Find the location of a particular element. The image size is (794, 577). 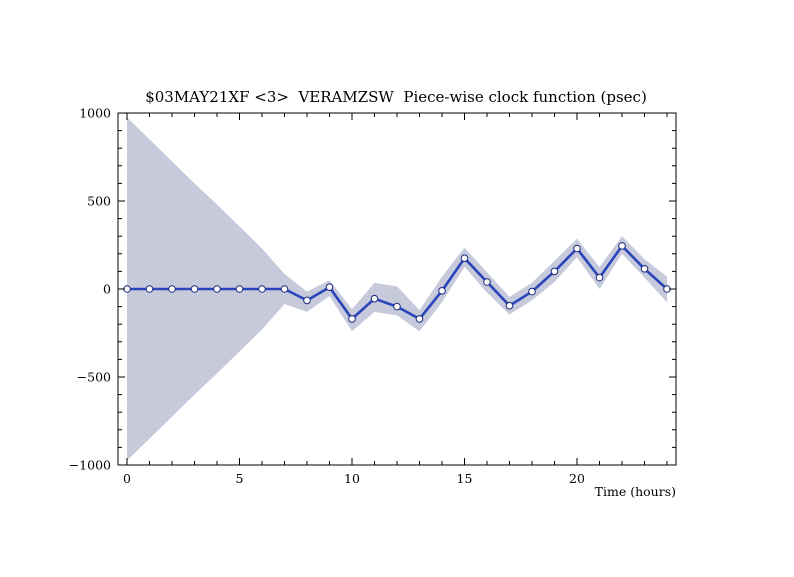

y-tick-label: 0 is located at coordinates (107, 289).